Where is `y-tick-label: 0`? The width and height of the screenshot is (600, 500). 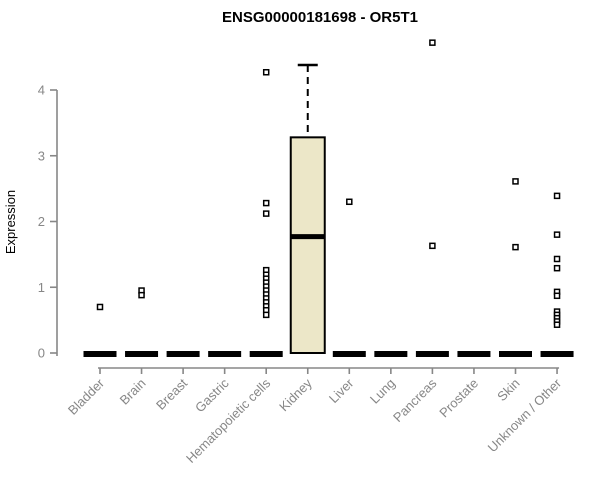 y-tick-label: 0 is located at coordinates (41, 353).